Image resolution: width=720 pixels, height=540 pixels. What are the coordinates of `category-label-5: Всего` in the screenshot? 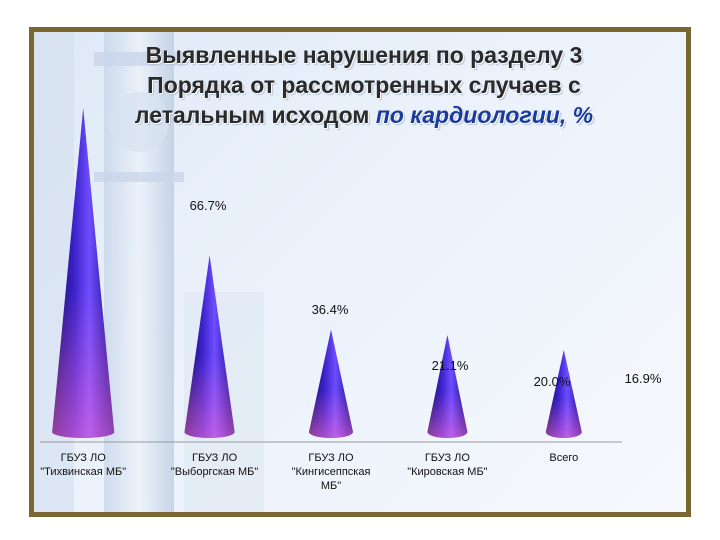 It's located at (563, 458).